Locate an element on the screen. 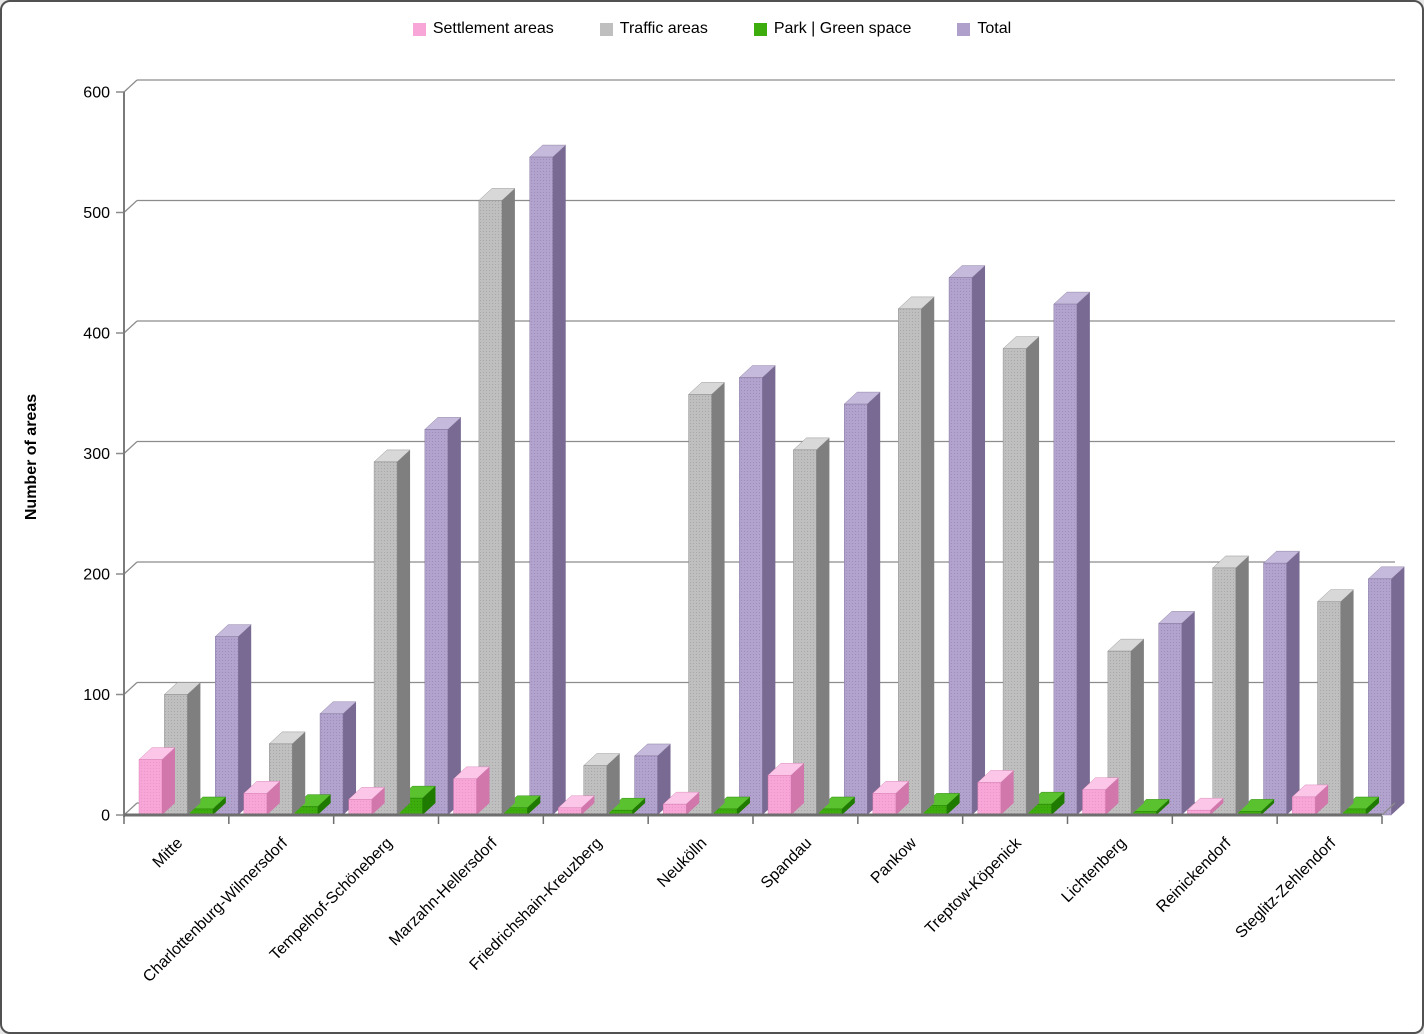 The height and width of the screenshot is (1034, 1424). x-category-label: Reinickendorf is located at coordinates (1194, 875).